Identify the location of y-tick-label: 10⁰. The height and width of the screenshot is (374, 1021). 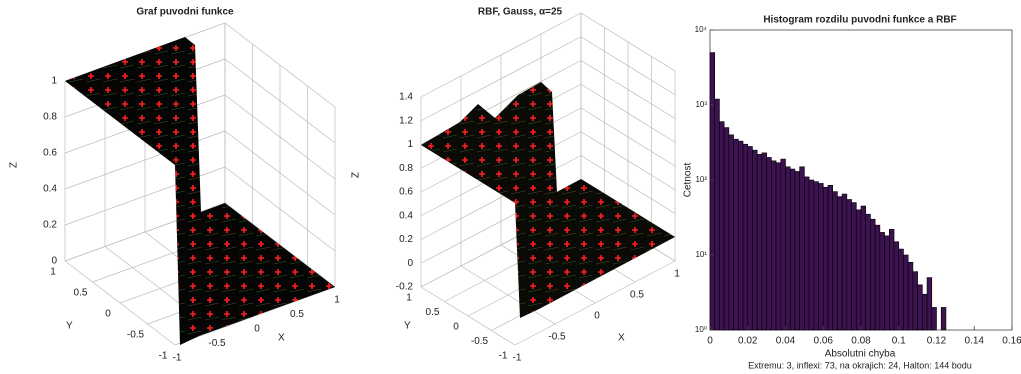
(701, 329).